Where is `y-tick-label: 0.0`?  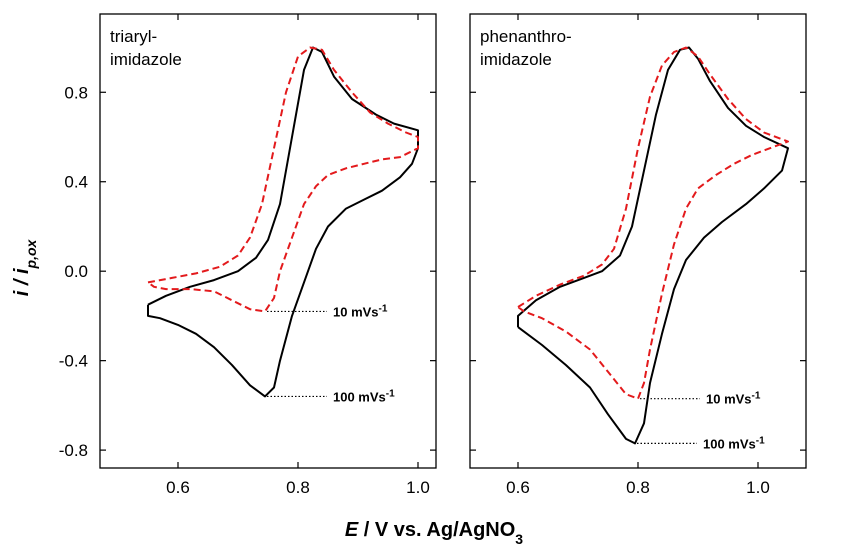
y-tick-label: 0.0 is located at coordinates (76, 271).